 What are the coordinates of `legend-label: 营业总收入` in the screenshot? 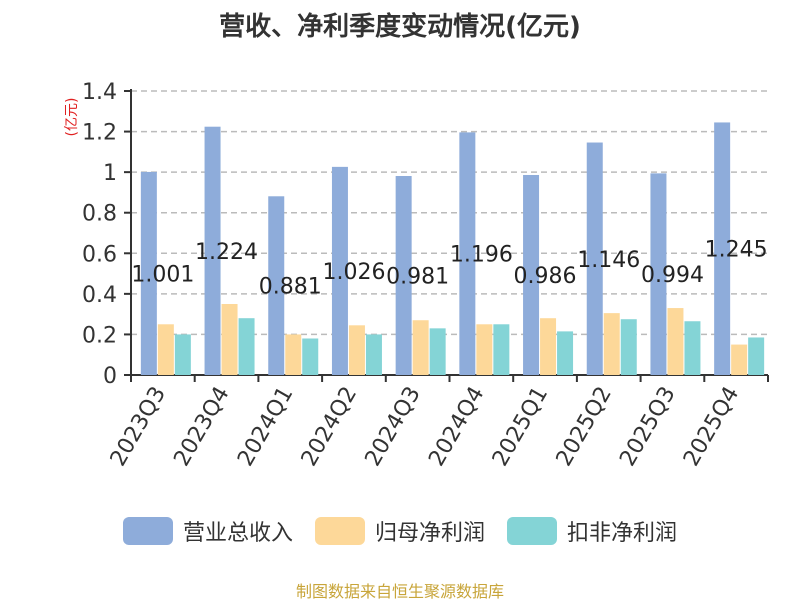 It's located at (237, 533).